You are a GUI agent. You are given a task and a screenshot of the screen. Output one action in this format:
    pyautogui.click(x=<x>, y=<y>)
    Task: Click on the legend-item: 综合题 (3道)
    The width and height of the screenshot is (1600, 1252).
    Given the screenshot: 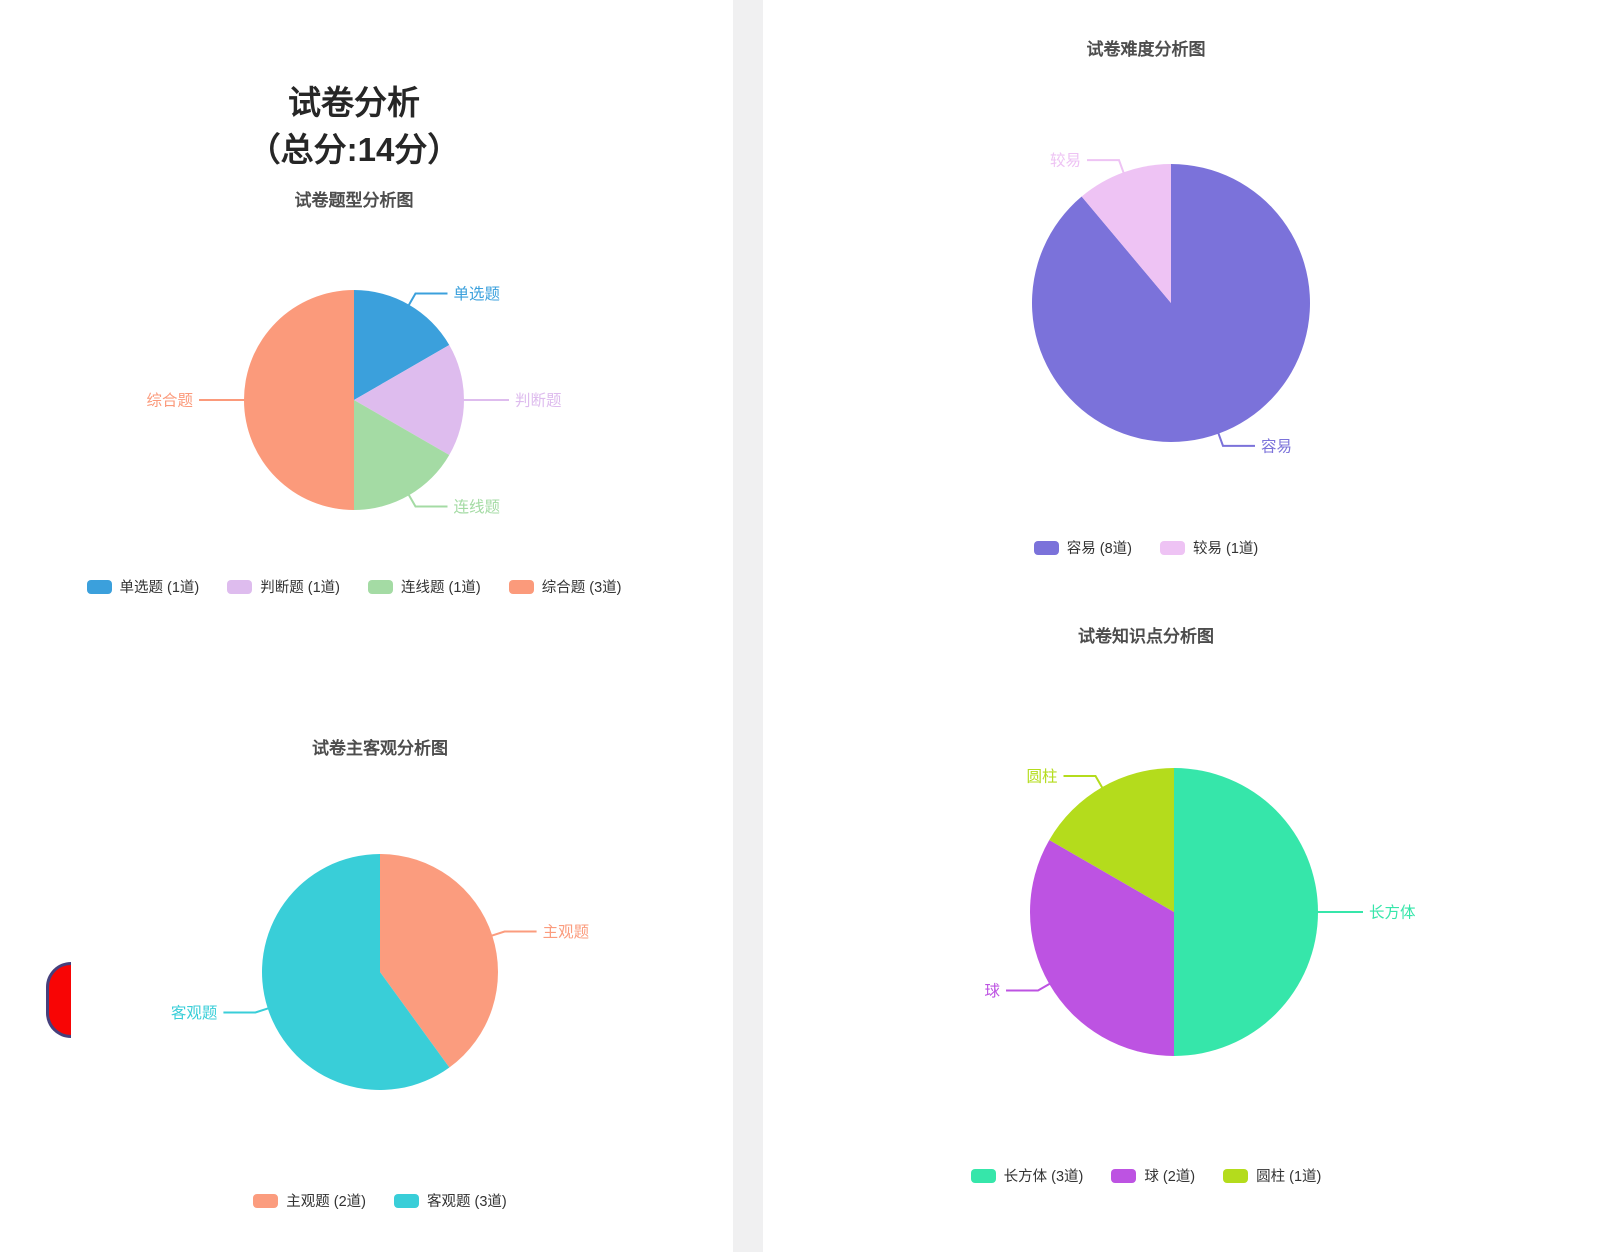 What is the action you would take?
    pyautogui.click(x=565, y=586)
    